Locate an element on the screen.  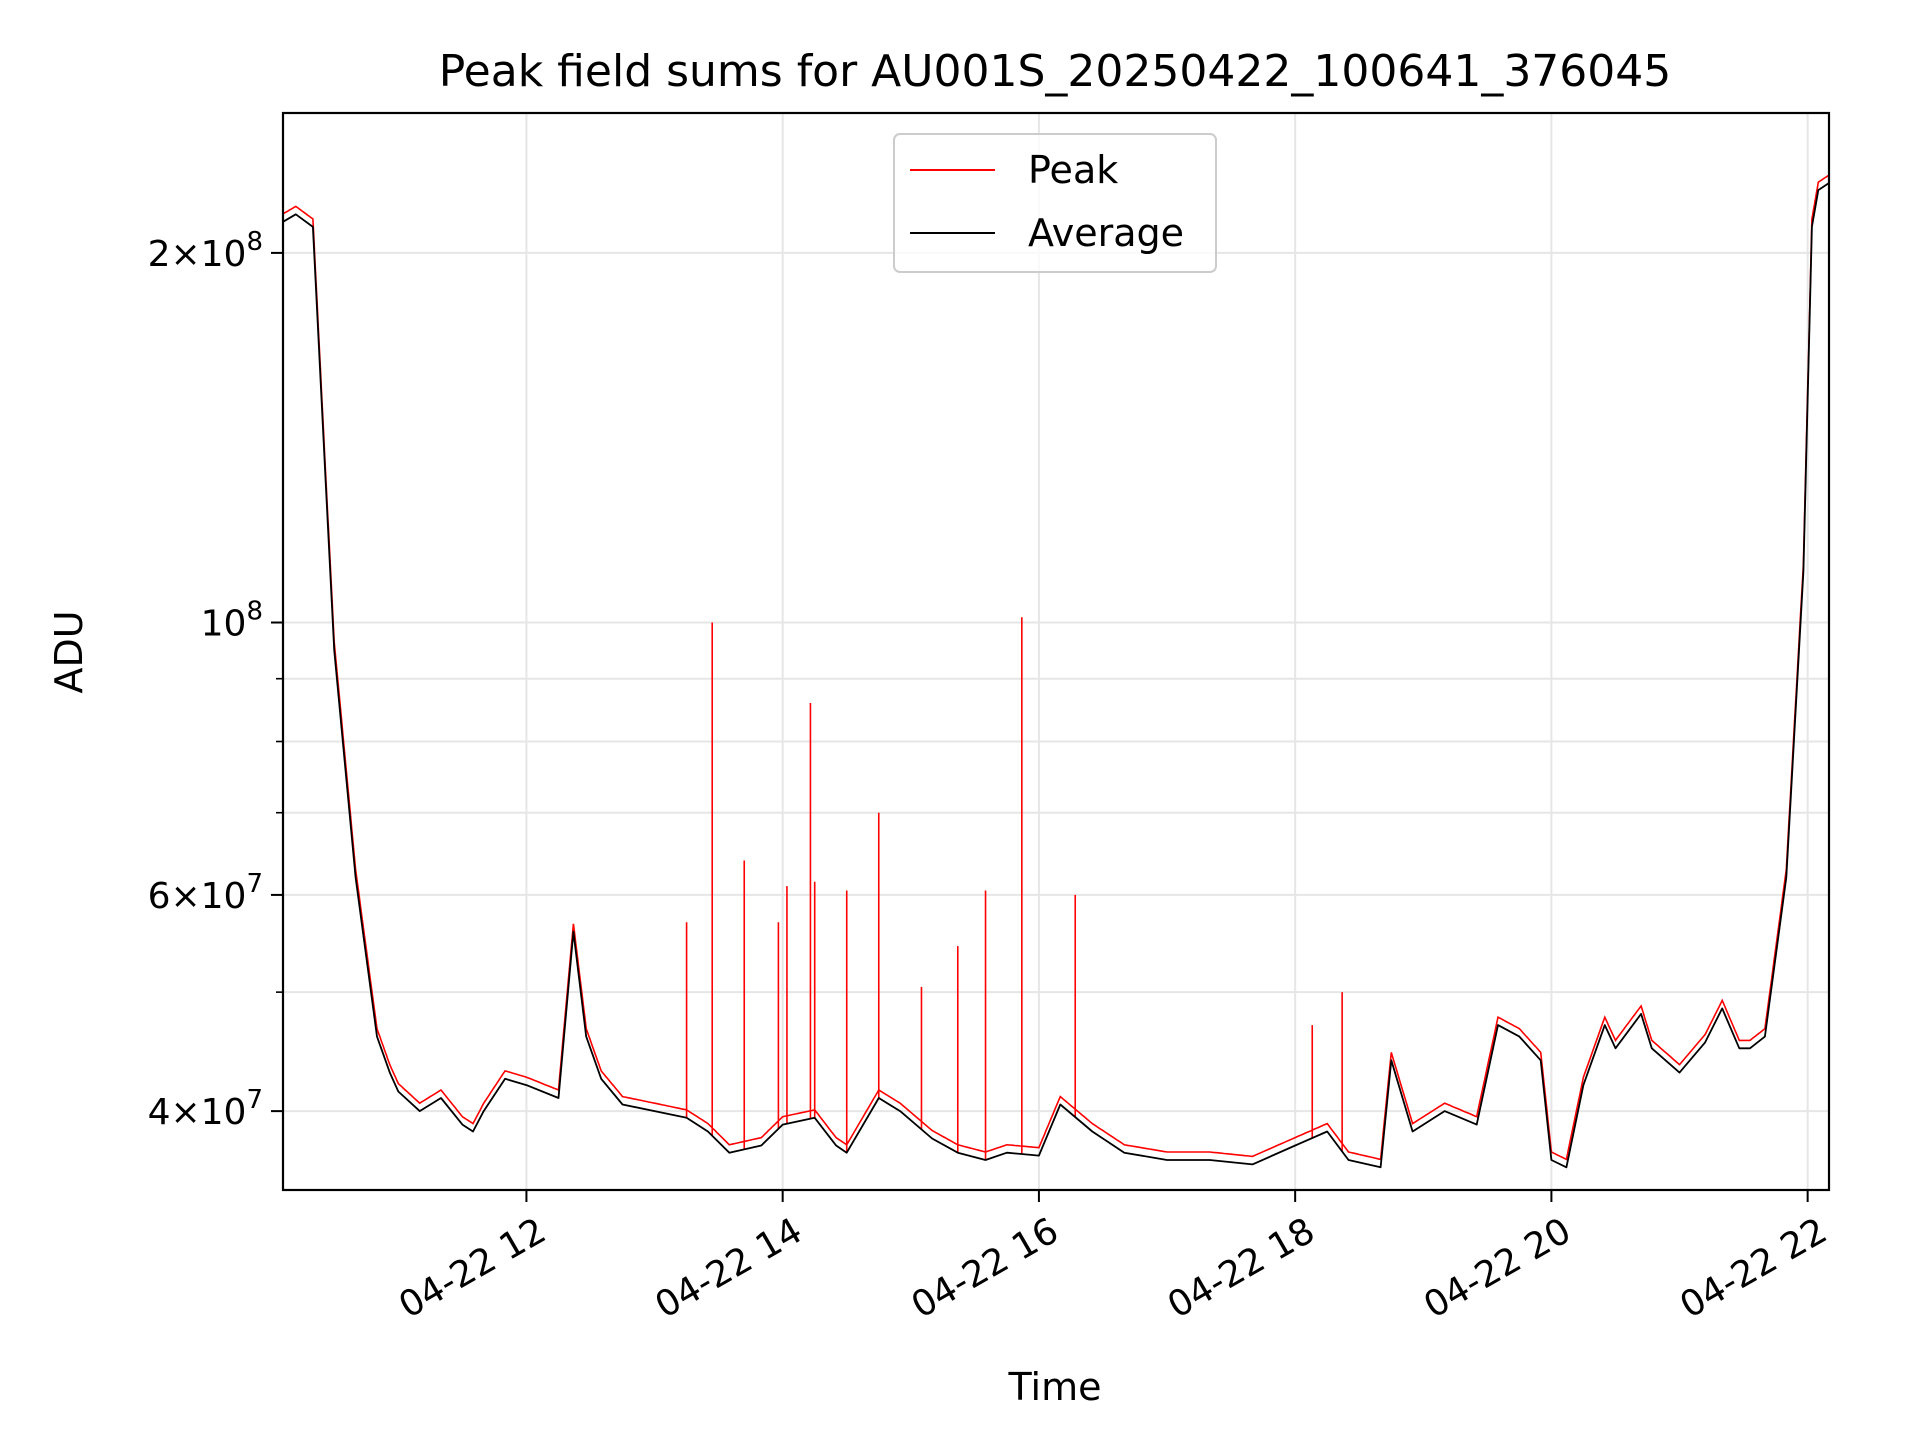
y-tick-label: 2×108 is located at coordinates (205, 251).